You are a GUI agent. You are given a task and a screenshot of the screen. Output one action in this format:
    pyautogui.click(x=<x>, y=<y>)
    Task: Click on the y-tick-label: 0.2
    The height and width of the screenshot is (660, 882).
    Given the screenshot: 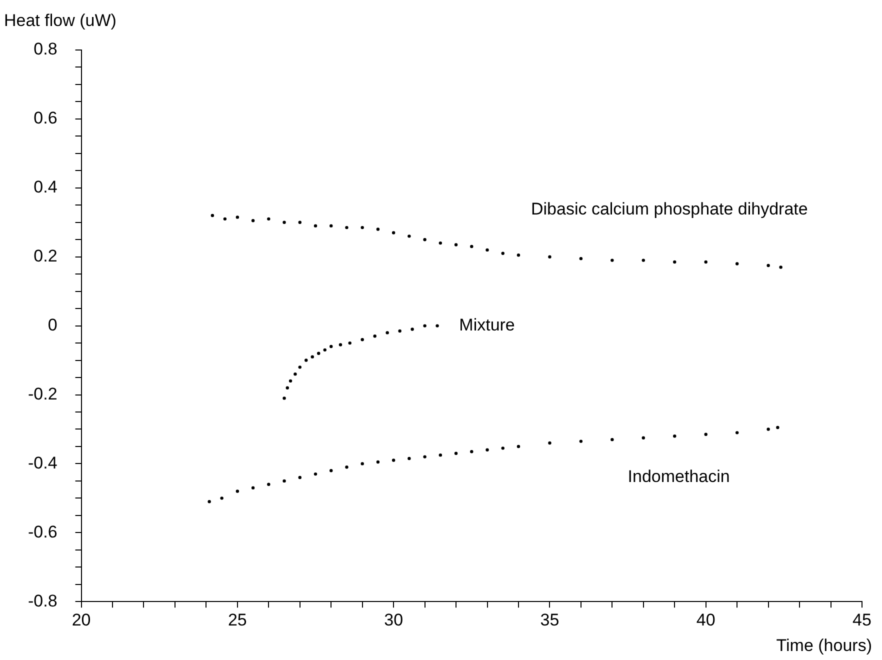 What is the action you would take?
    pyautogui.click(x=46, y=256)
    